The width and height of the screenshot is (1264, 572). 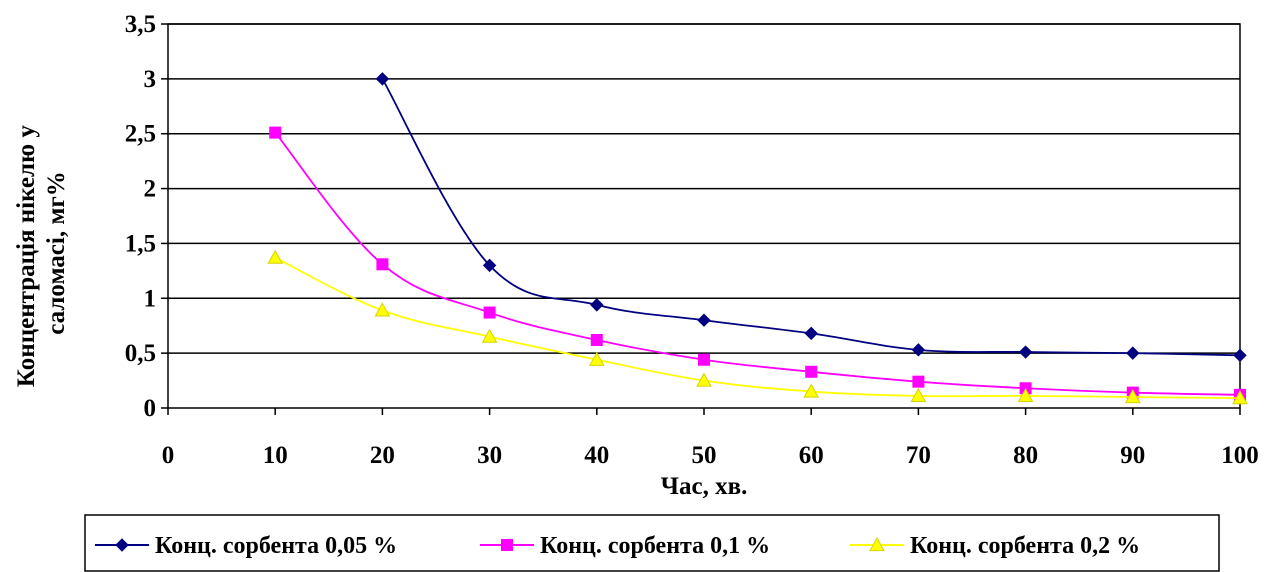 I want to click on x-axis-ticks: 0 10 20 30 40 50 60 70 80 90 100, so click(x=710, y=438).